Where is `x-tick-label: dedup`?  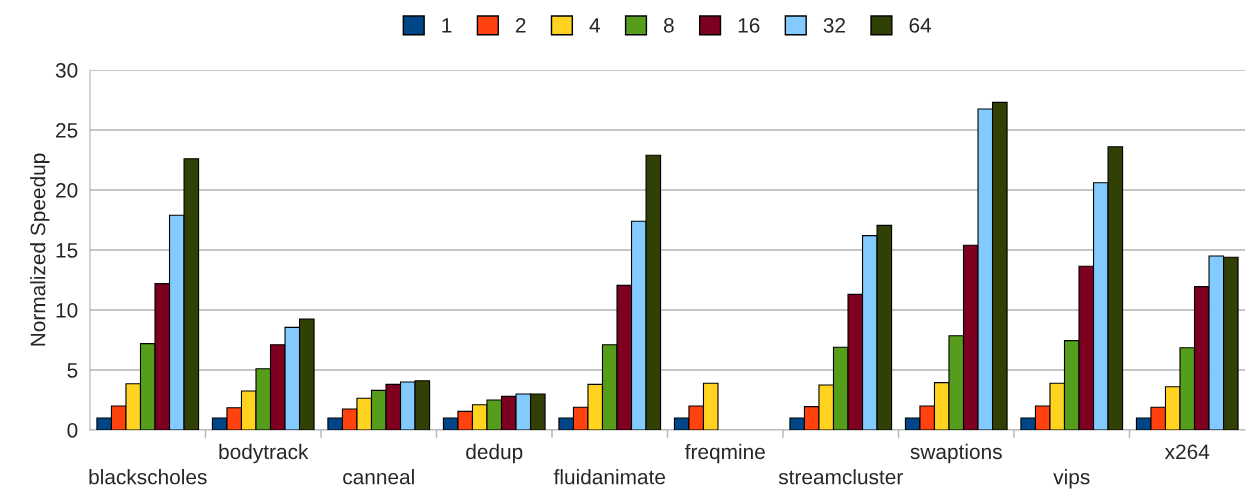
x-tick-label: dedup is located at coordinates (494, 453).